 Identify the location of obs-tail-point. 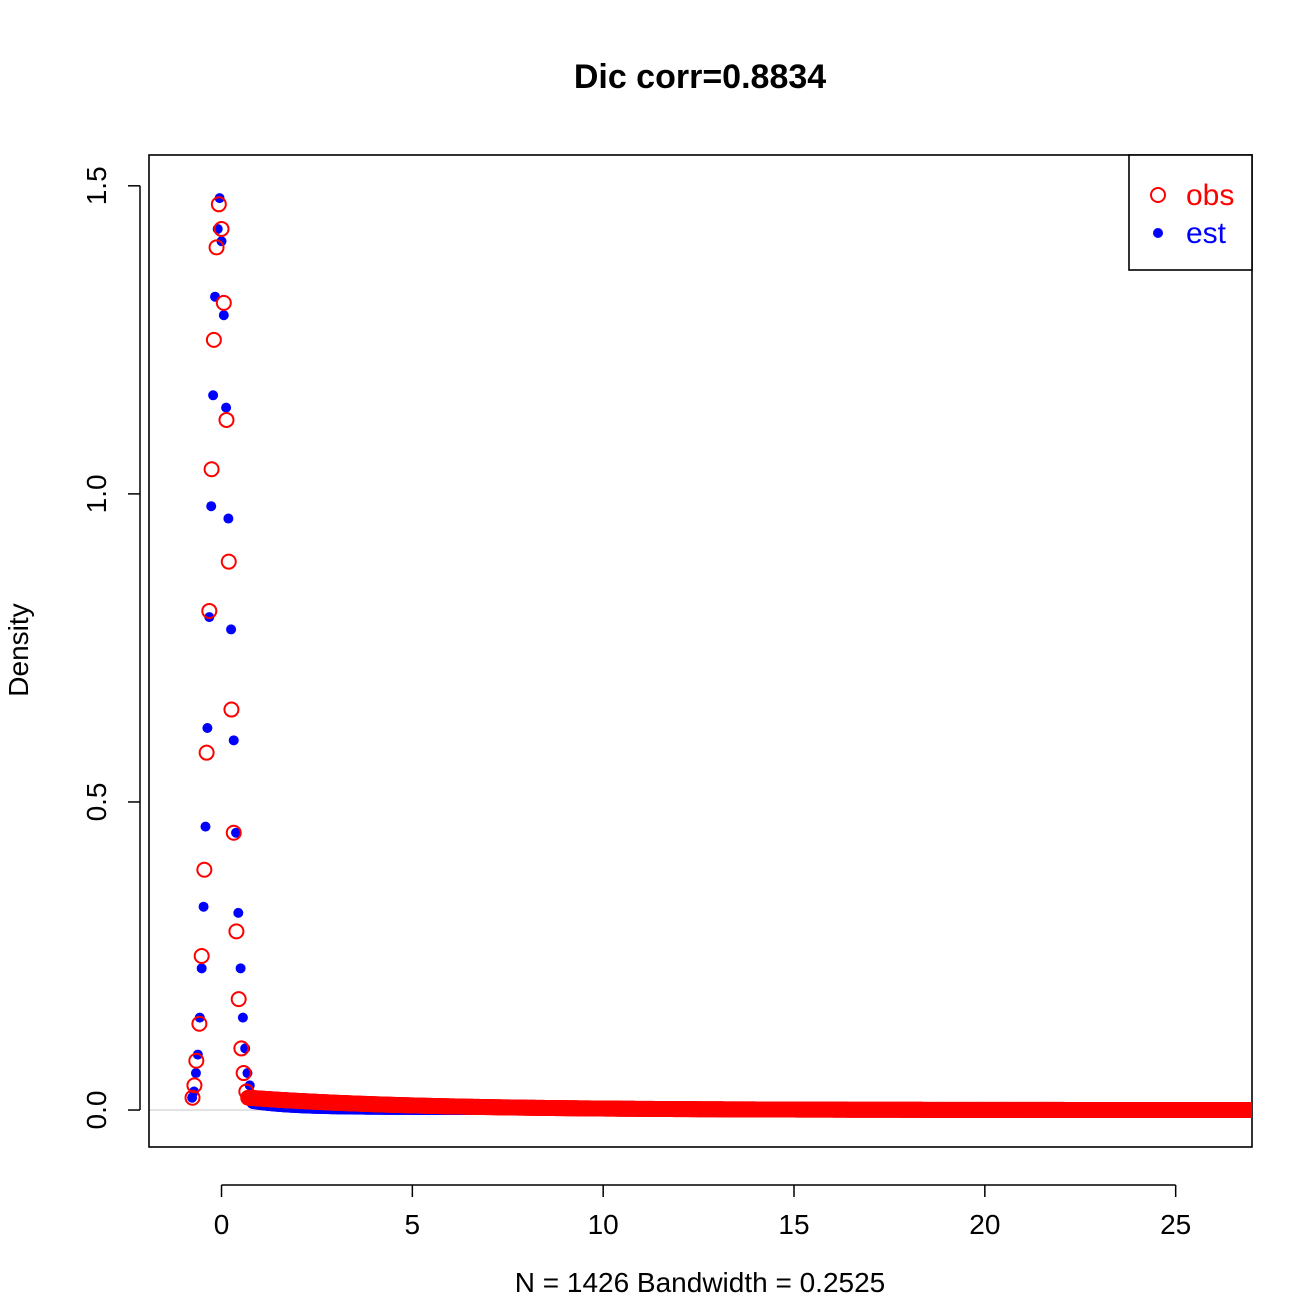
(1248, 1110).